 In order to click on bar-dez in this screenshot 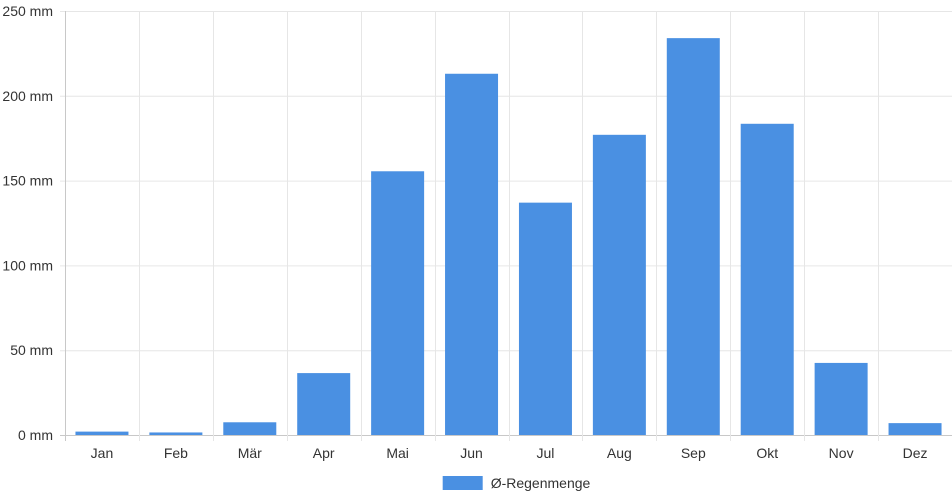, I will do `click(915, 429)`.